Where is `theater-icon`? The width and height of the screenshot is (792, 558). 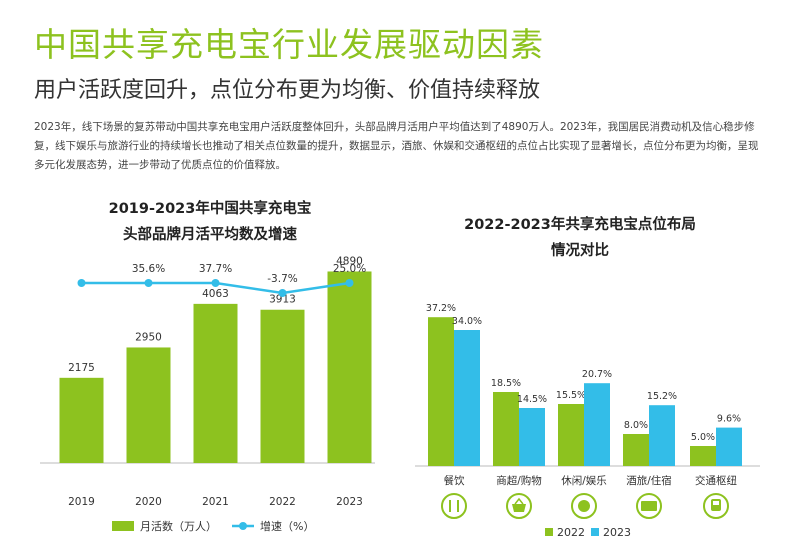 theater-icon is located at coordinates (584, 506).